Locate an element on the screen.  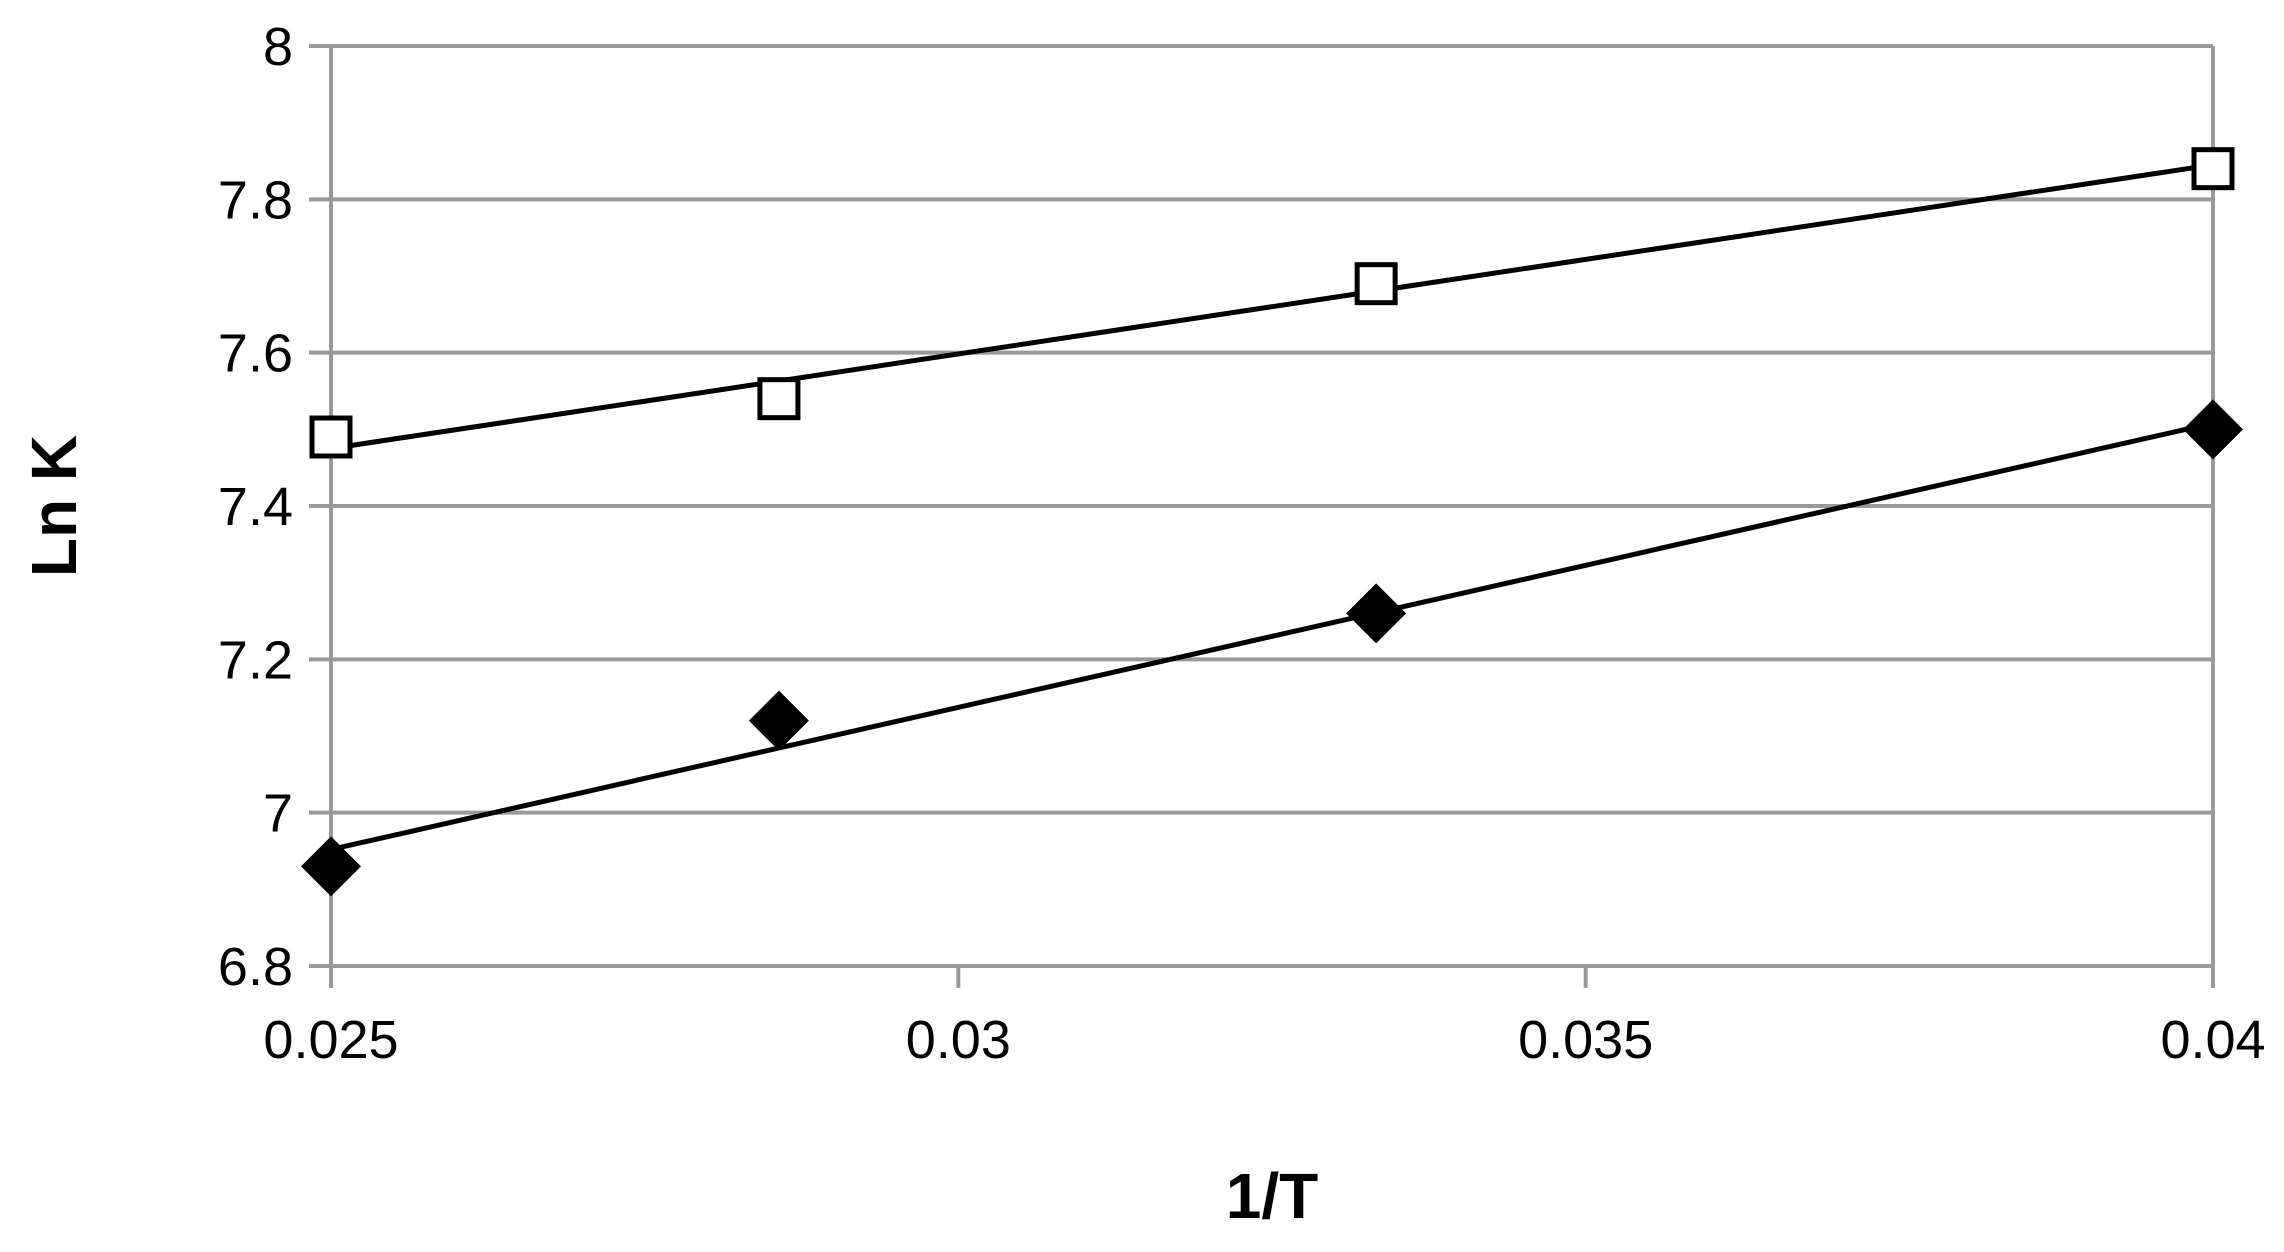
y-tick-label: 7.2 is located at coordinates (255, 660).